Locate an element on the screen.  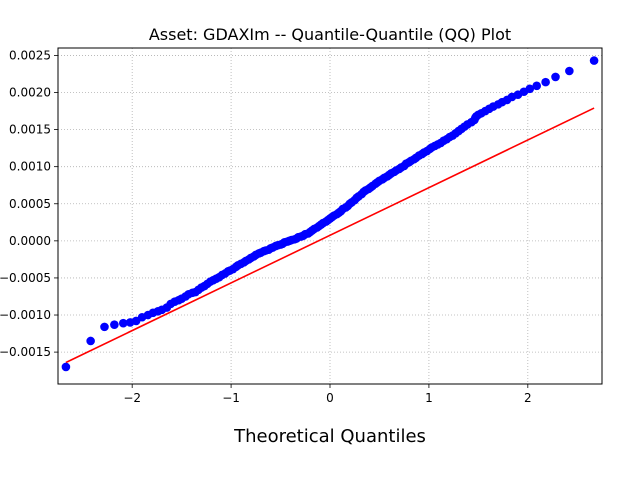
y-tick-label: −0.0010 is located at coordinates (25, 315).